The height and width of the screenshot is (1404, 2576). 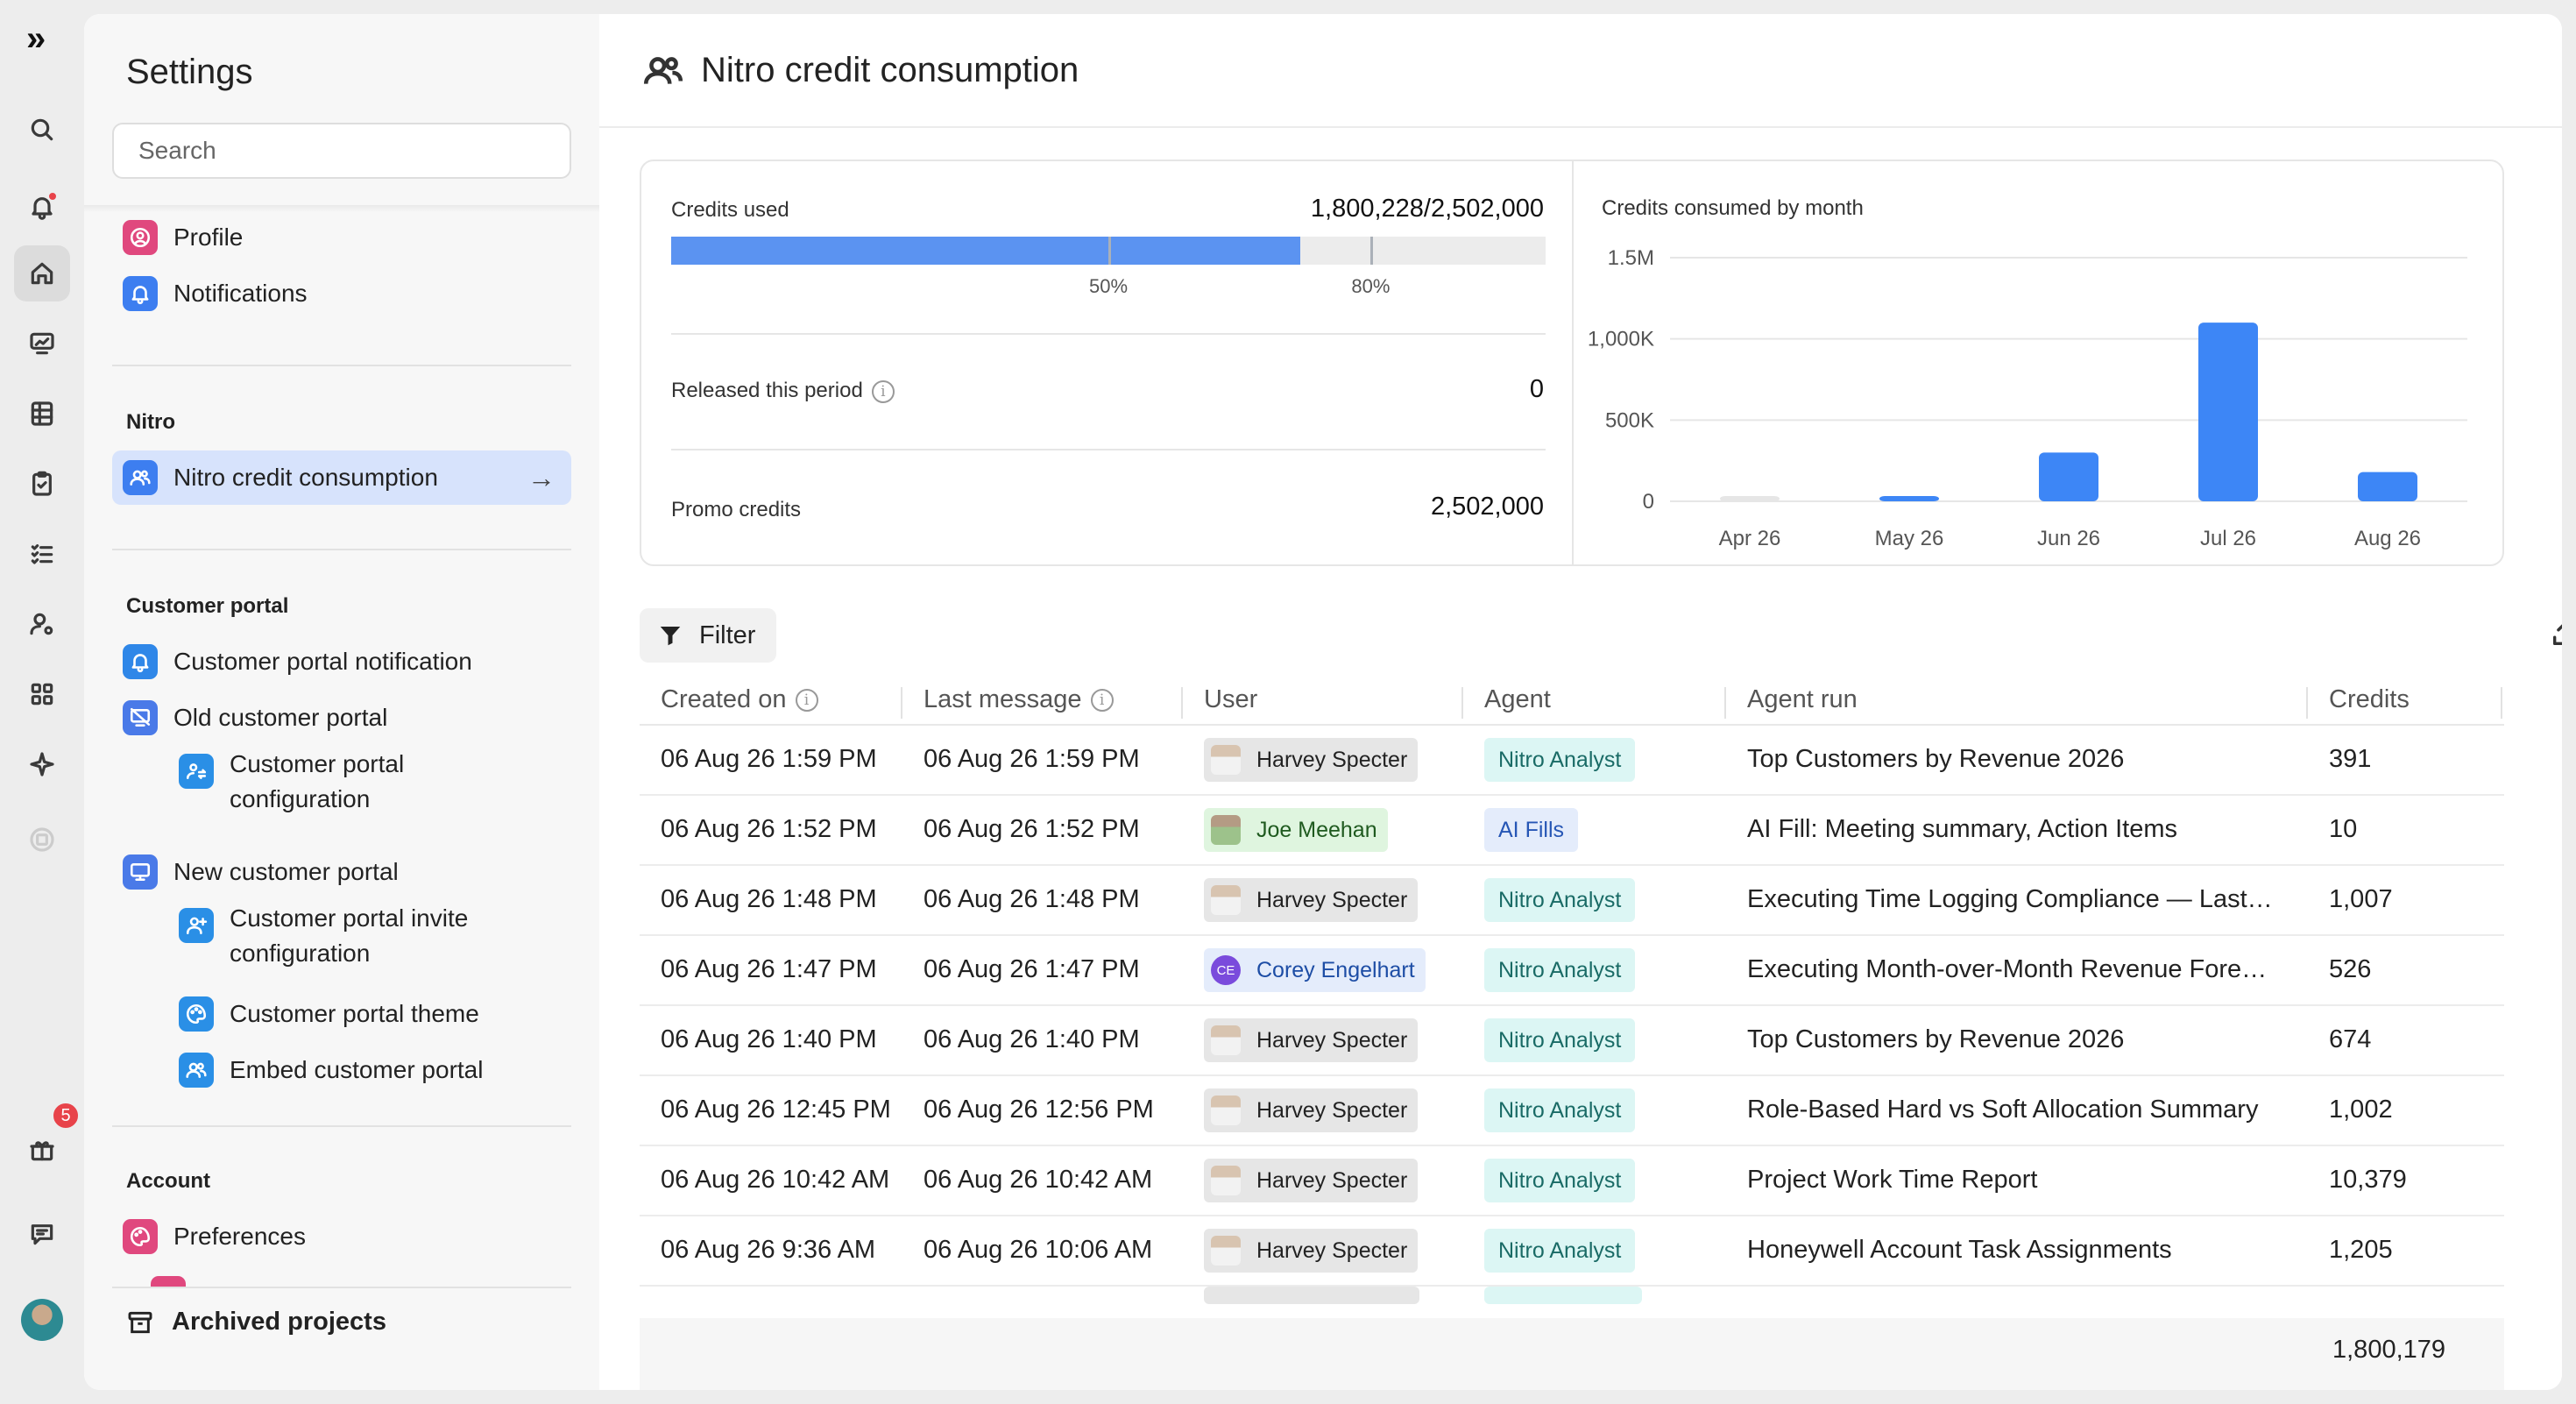 I want to click on cell-created-on: 06 Aug 26 1:48 PM, so click(x=769, y=899).